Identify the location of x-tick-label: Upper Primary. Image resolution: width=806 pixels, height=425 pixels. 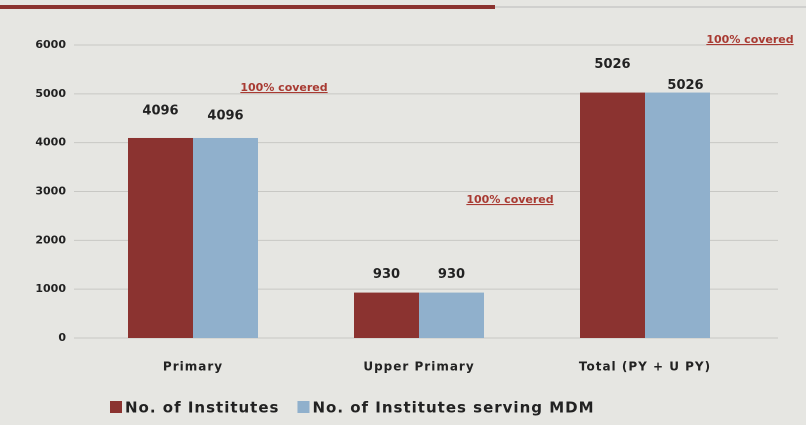
(418, 367).